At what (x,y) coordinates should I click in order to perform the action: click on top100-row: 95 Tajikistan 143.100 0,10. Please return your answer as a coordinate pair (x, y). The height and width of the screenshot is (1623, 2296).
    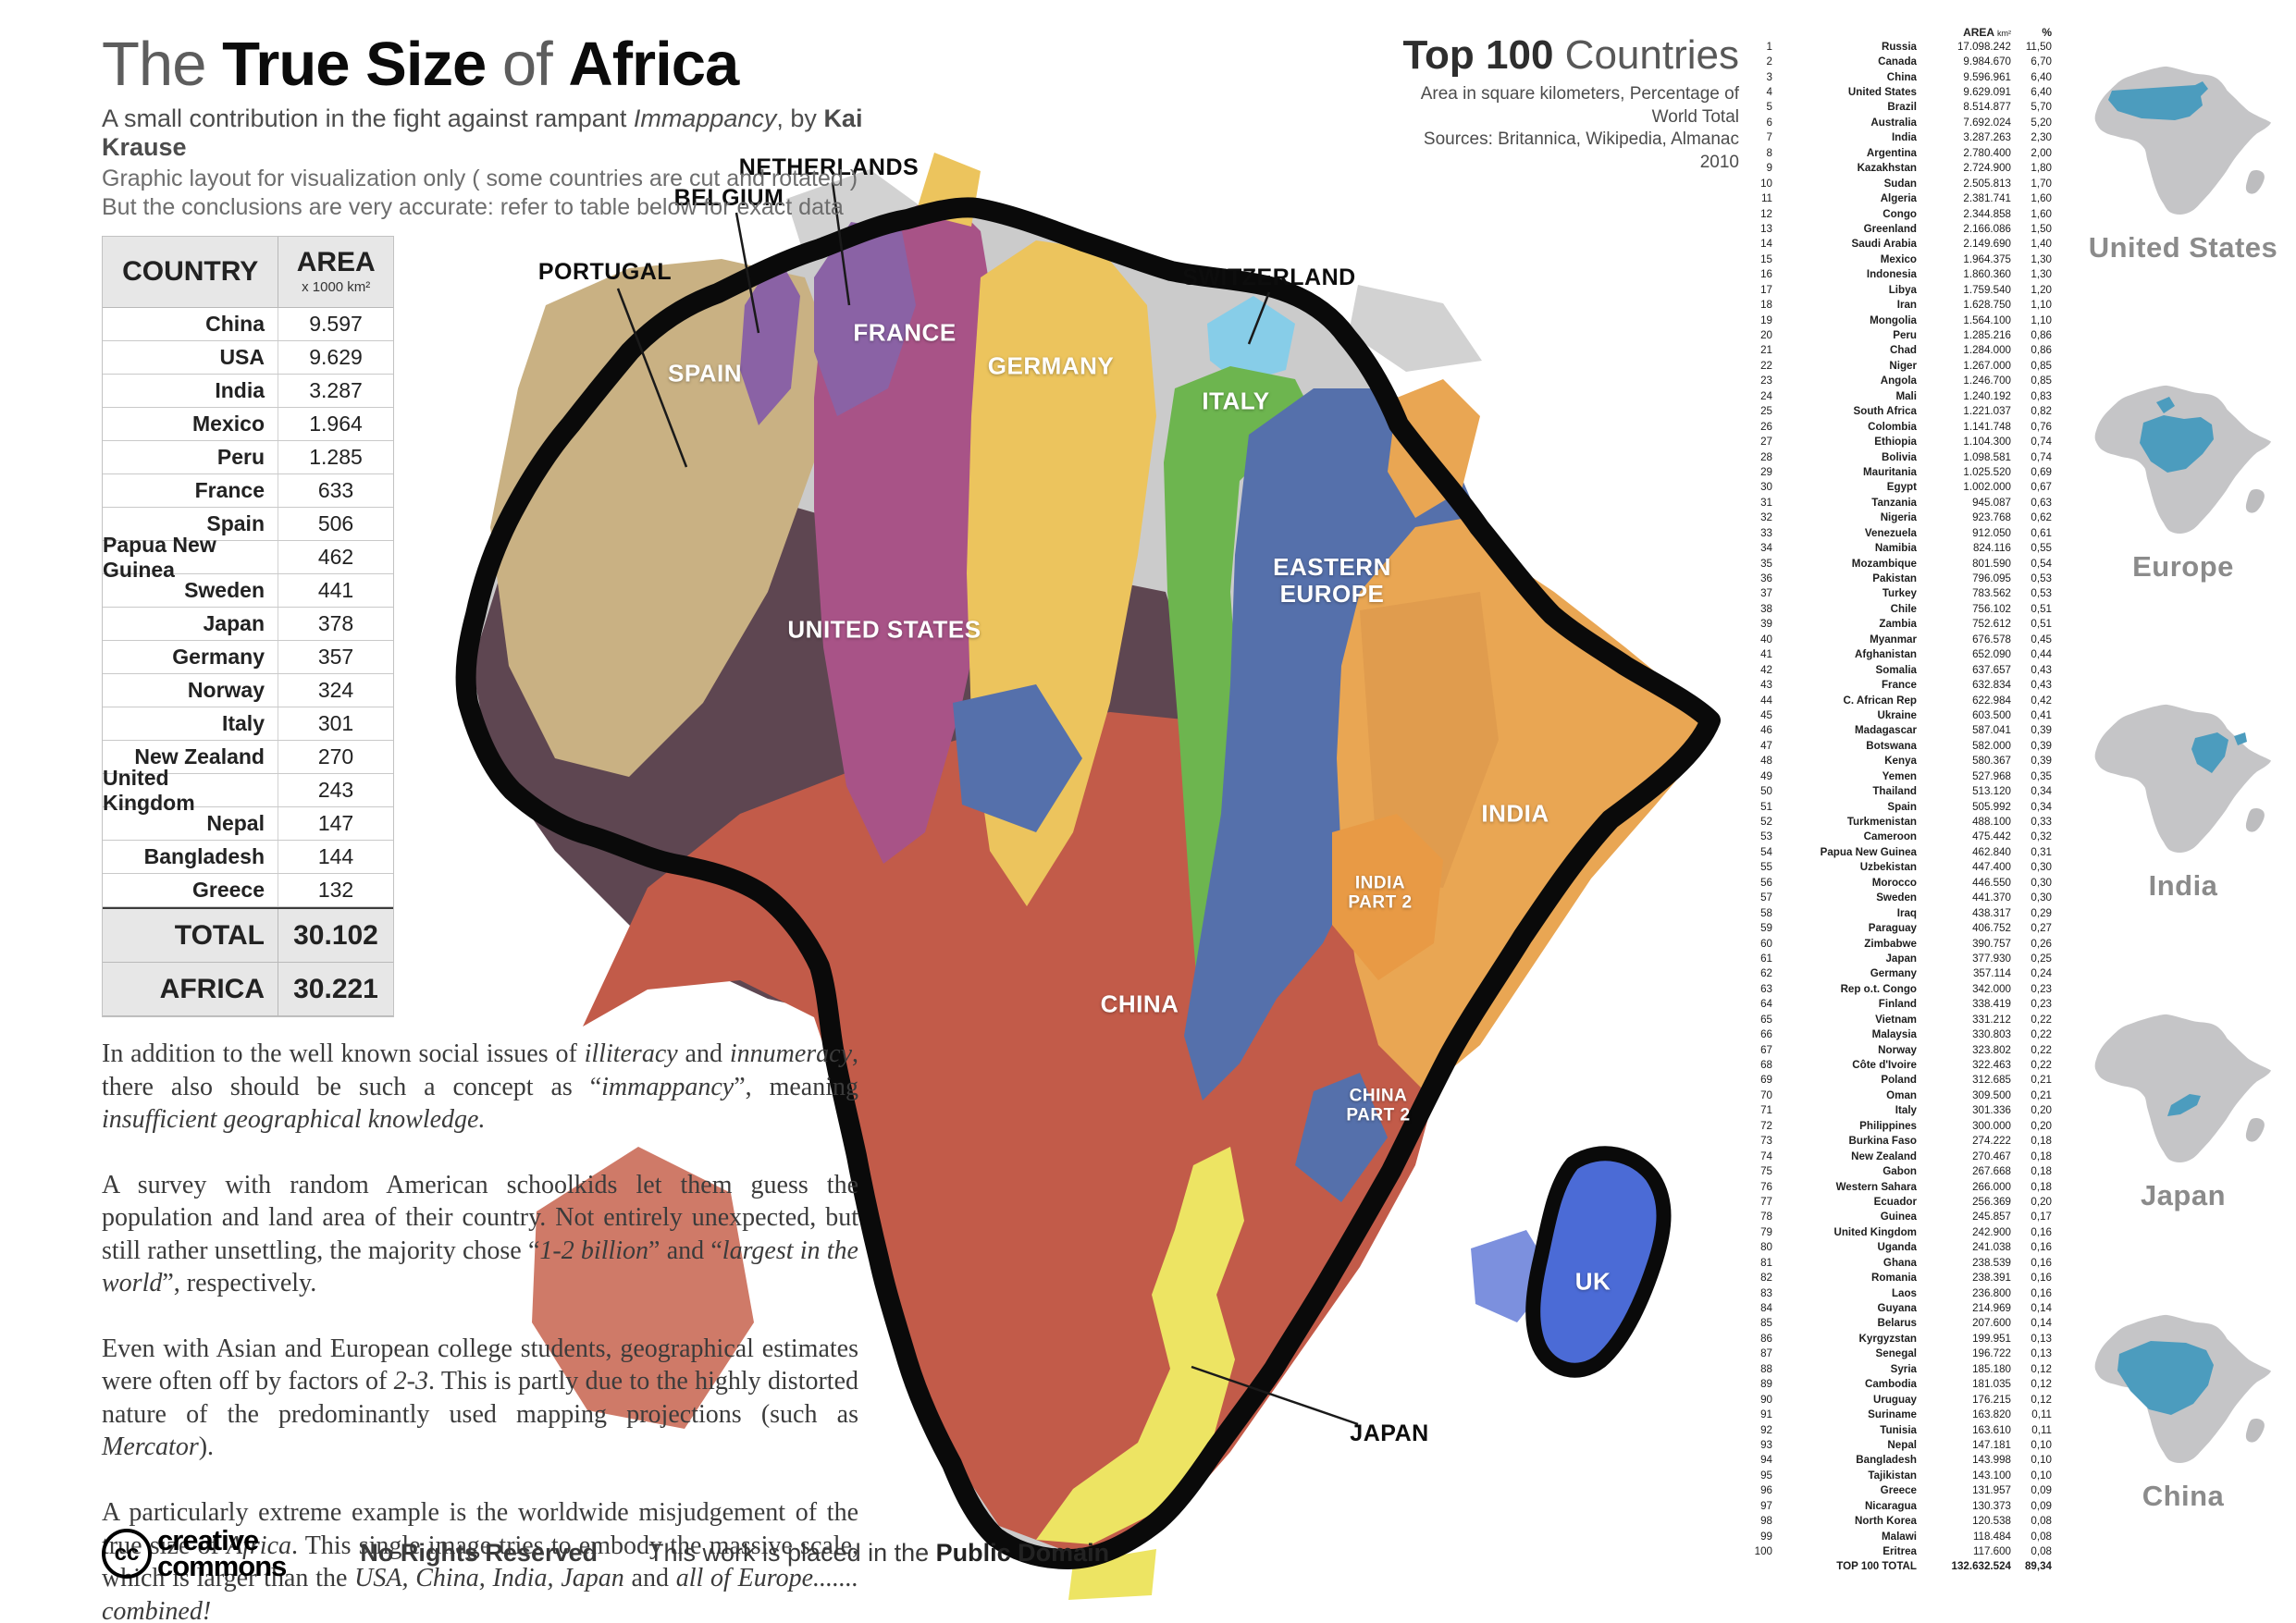
    Looking at the image, I should click on (1906, 1475).